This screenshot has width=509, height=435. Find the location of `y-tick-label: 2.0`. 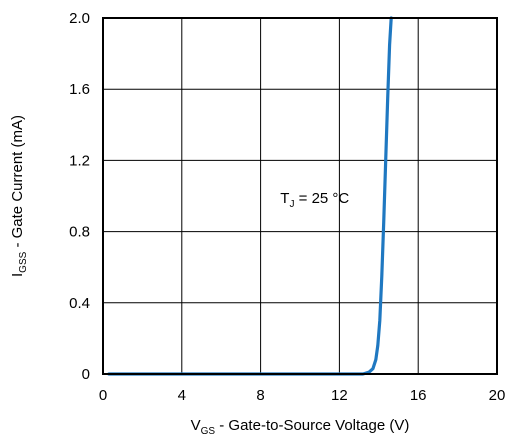

y-tick-label: 2.0 is located at coordinates (79, 18).